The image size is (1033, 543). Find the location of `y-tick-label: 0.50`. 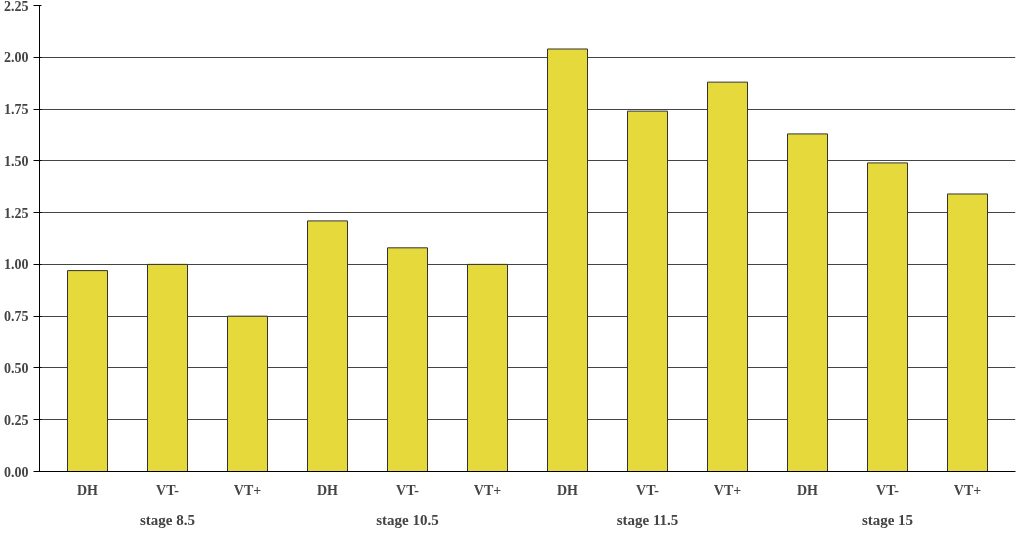

y-tick-label: 0.50 is located at coordinates (16, 368).